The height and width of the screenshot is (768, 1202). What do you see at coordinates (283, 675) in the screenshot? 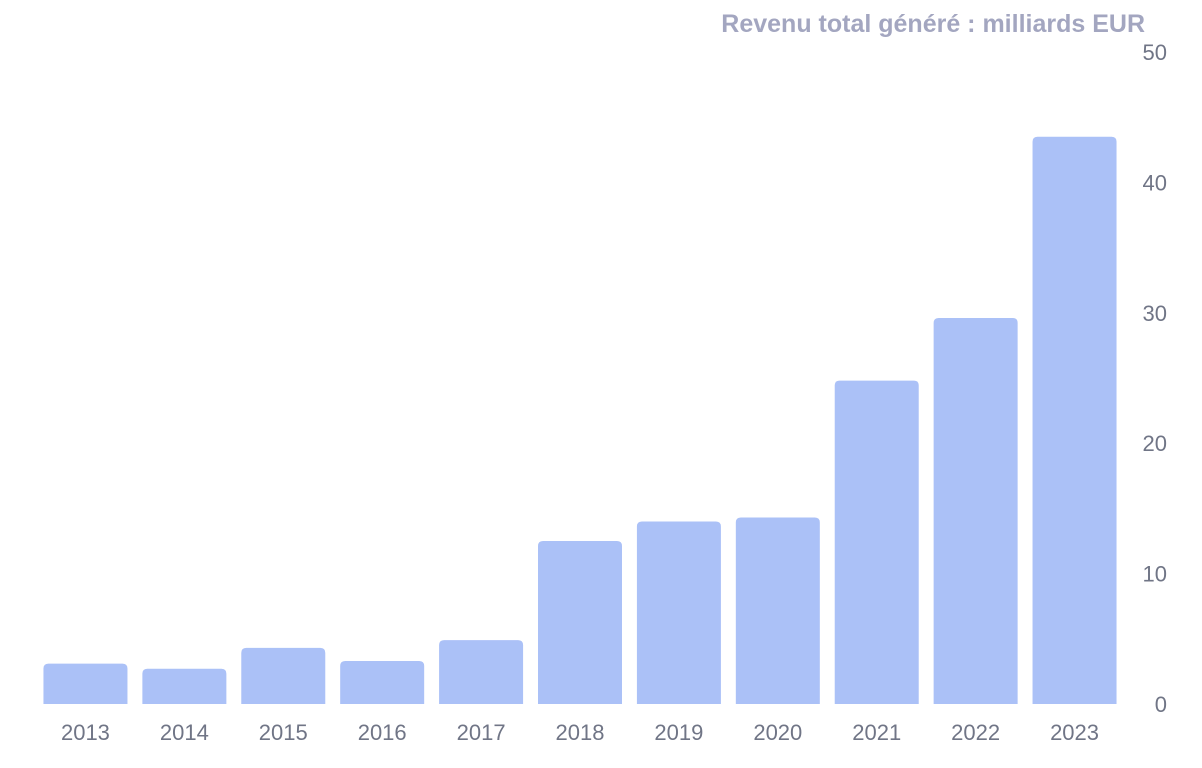
I see `bar-2015` at bounding box center [283, 675].